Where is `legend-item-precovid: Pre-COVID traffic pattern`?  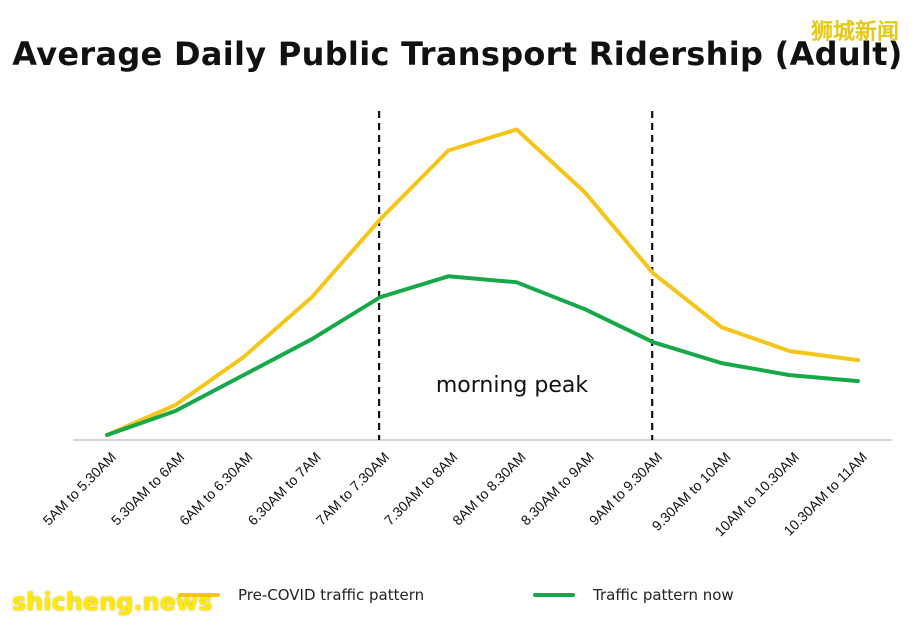
legend-item-precovid: Pre-COVID traffic pattern is located at coordinates (301, 595).